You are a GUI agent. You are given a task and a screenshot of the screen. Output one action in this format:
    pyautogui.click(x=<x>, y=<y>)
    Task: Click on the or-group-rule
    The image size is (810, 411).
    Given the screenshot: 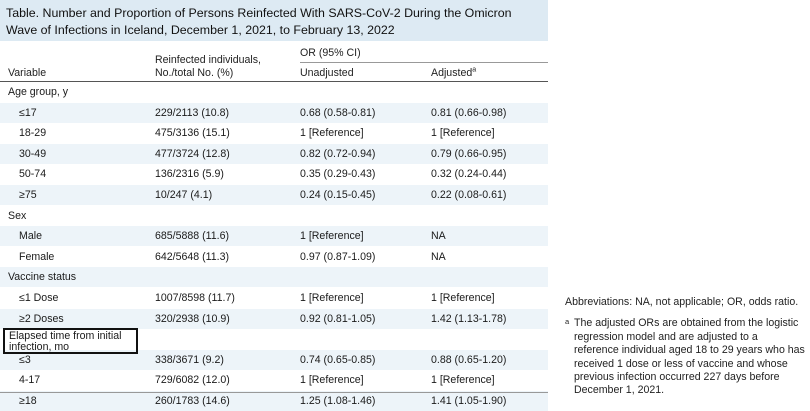 What is the action you would take?
    pyautogui.click(x=424, y=62)
    